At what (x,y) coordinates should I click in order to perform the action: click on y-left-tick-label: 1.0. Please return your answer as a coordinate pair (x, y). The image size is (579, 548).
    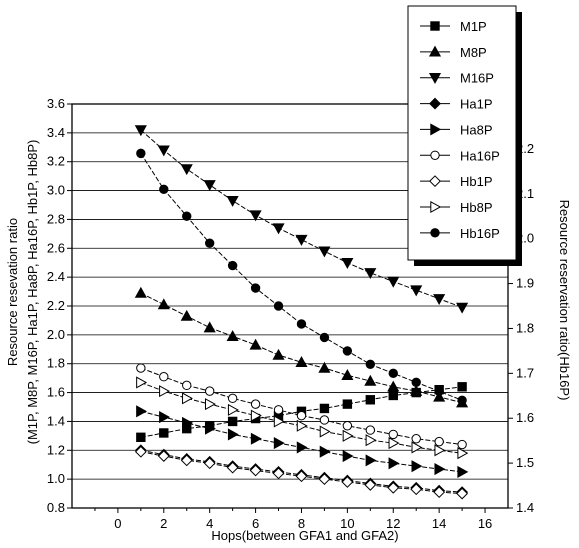
    Looking at the image, I should click on (56, 478).